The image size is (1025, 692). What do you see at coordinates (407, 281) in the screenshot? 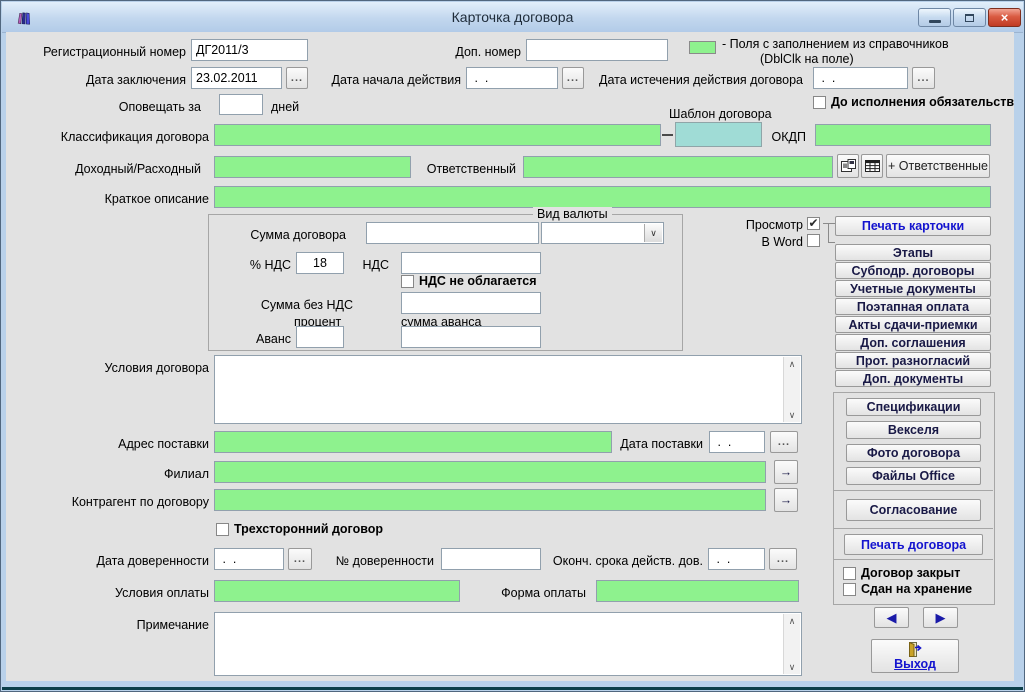
I see `vat-free-checkbox` at bounding box center [407, 281].